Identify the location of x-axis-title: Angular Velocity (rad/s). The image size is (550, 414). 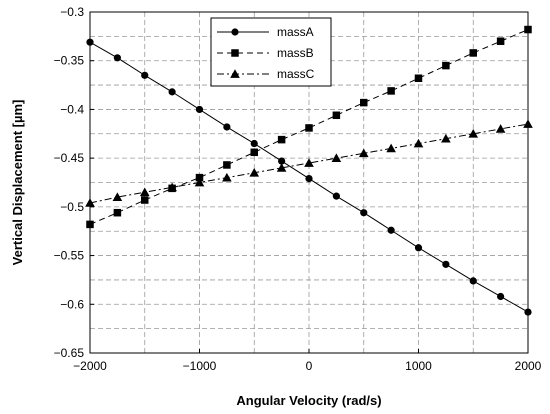
(308, 400).